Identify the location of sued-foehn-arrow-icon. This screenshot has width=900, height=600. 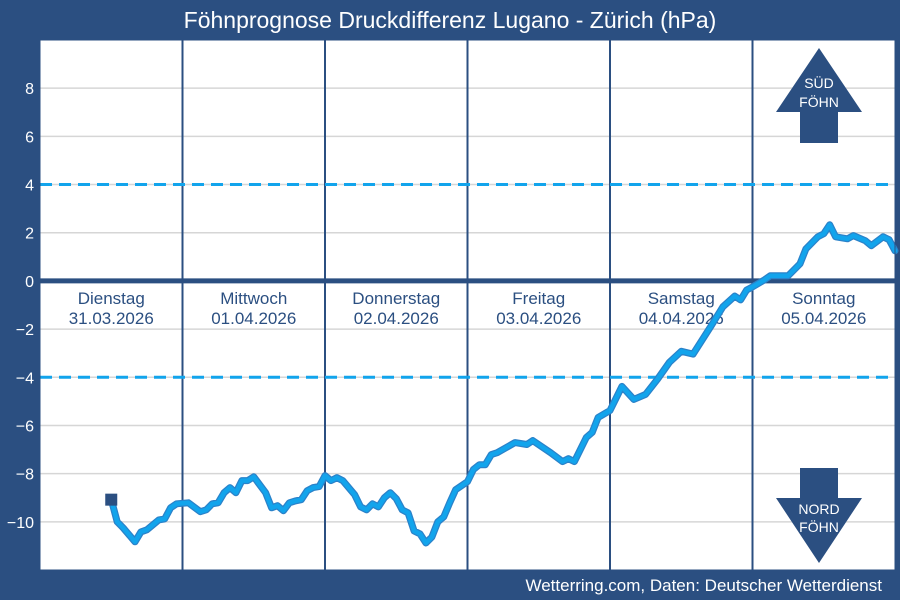
(819, 95).